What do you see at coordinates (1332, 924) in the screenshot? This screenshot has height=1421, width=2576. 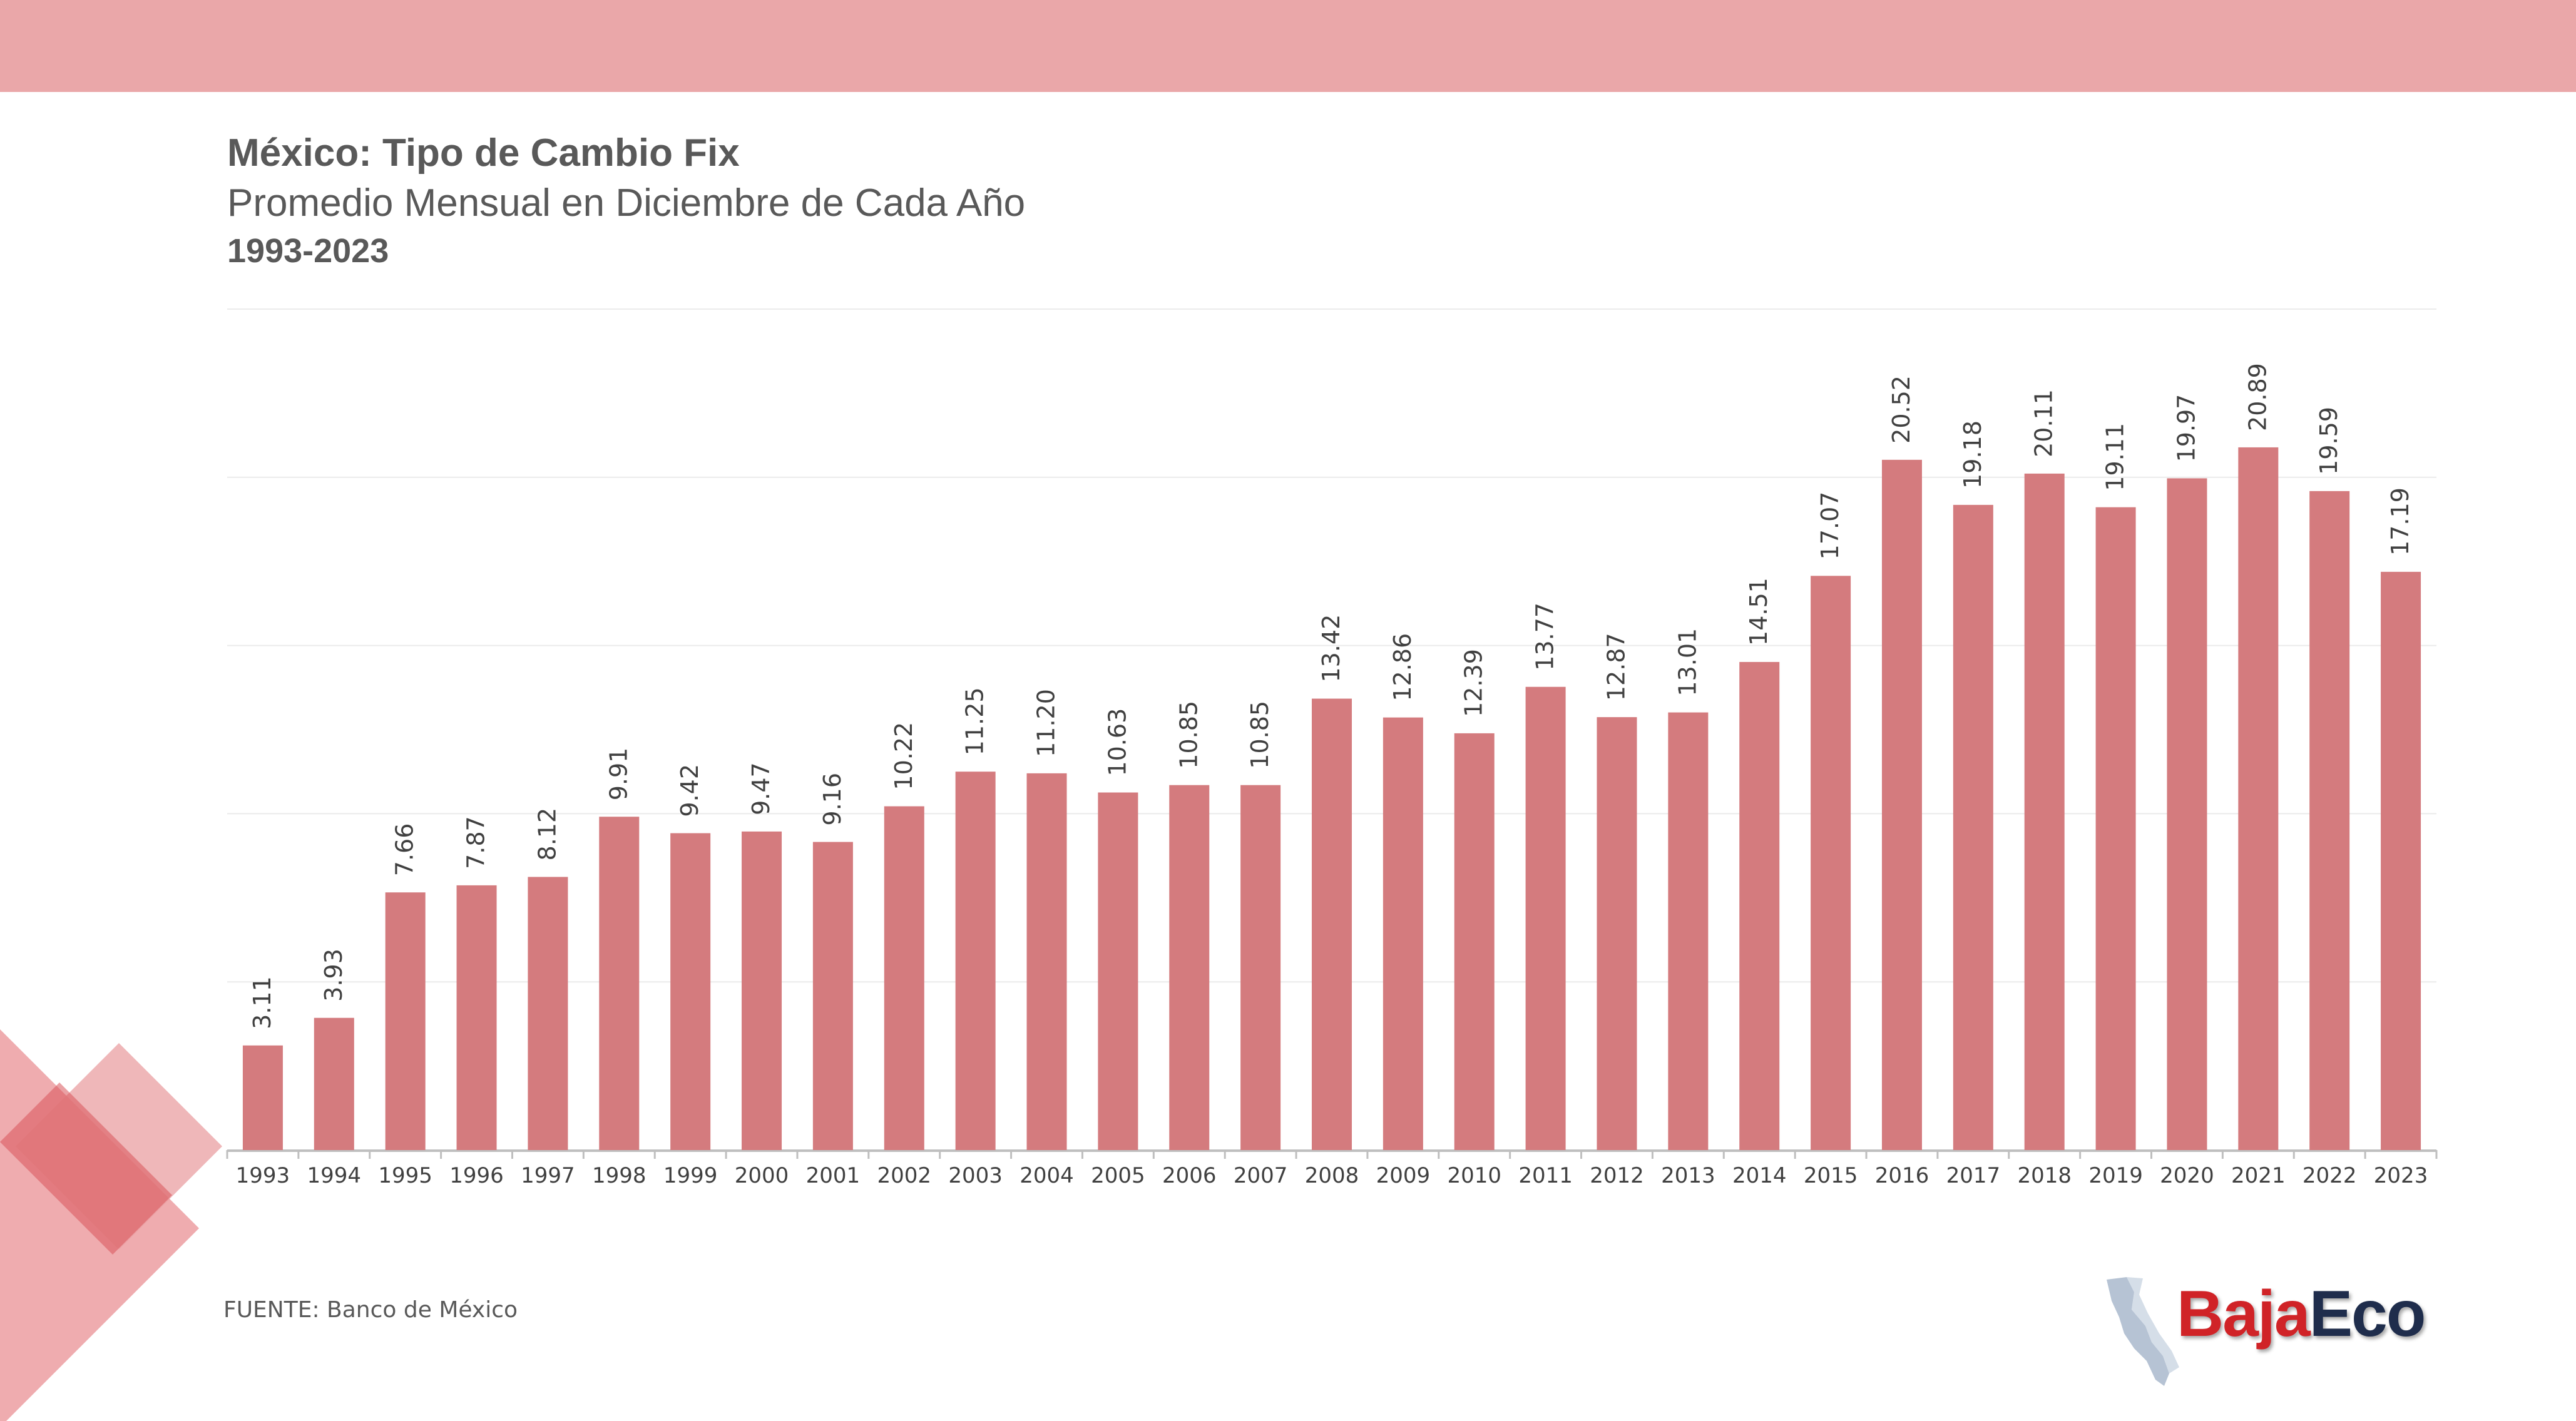 I see `bar-2008` at bounding box center [1332, 924].